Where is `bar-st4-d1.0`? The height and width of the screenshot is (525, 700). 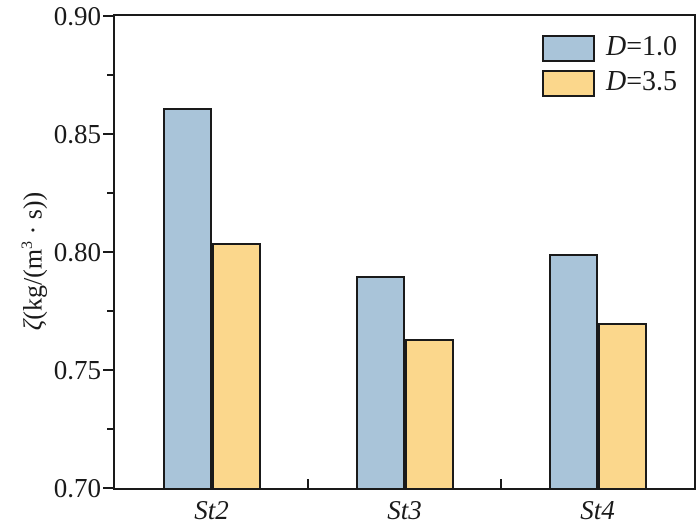 bar-st4-d1.0 is located at coordinates (573, 371).